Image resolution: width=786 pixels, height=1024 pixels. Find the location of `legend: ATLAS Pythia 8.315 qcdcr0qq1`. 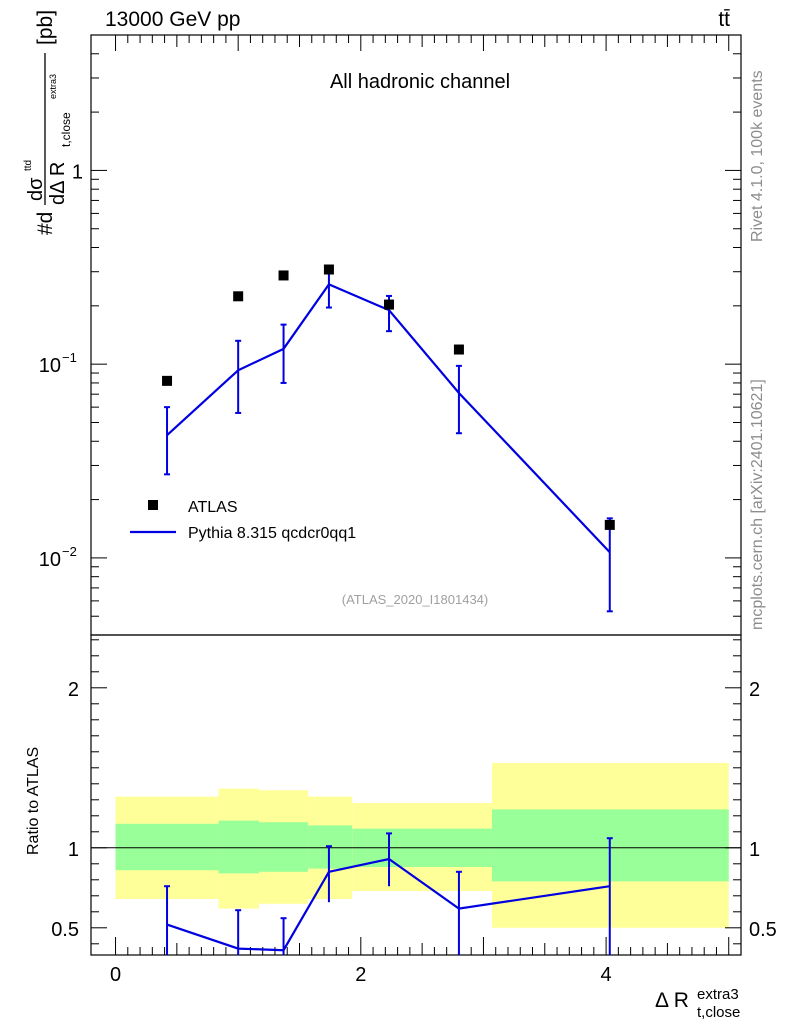

legend: ATLAS Pythia 8.315 qcdcr0qq1 is located at coordinates (243, 520).